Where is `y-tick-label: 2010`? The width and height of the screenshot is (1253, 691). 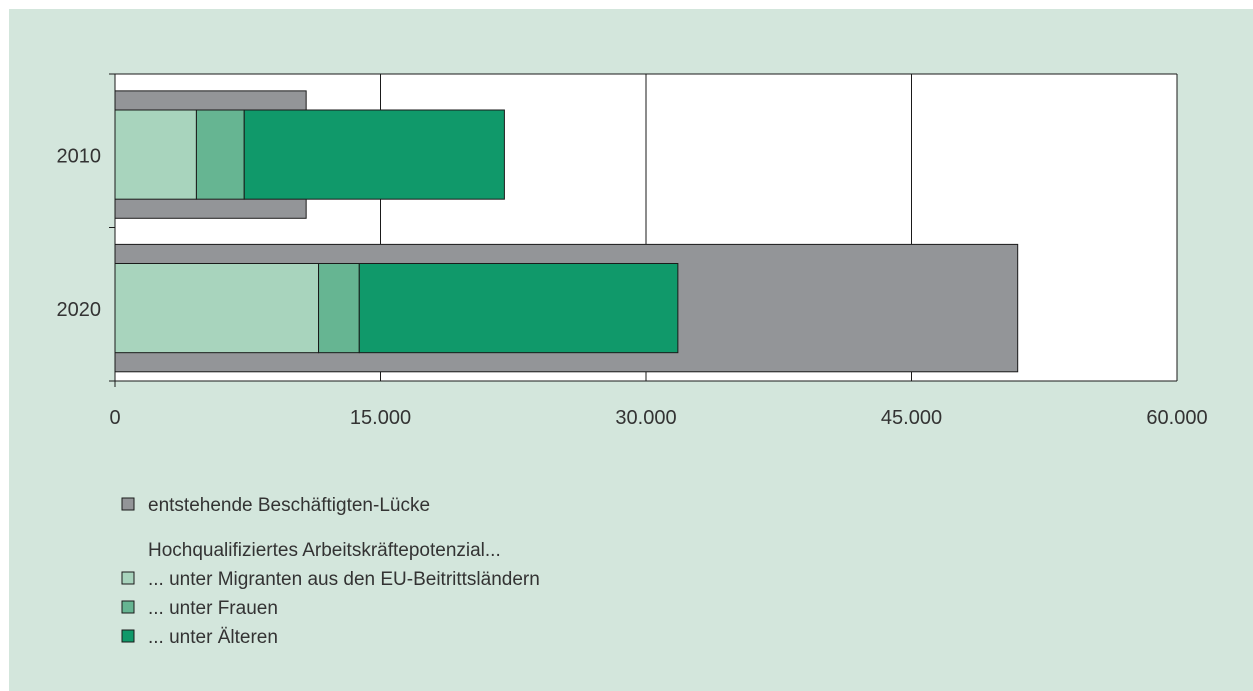 y-tick-label: 2010 is located at coordinates (79, 156).